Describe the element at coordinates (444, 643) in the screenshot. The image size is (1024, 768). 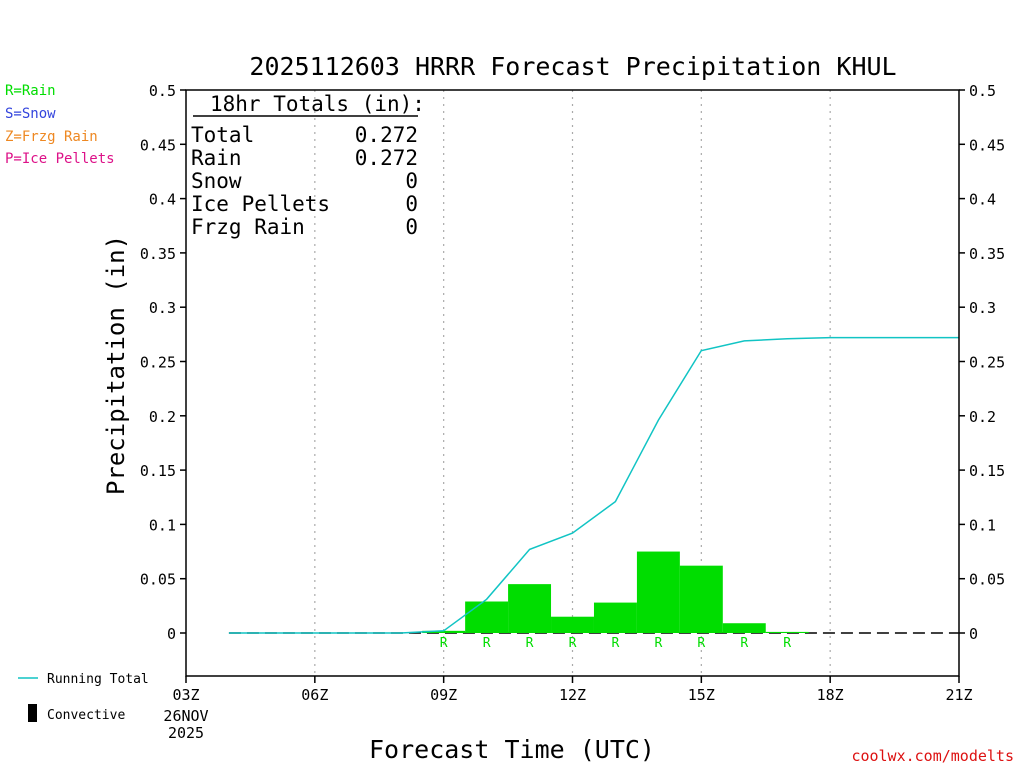
I see `precip-type-label-9: R` at that location.